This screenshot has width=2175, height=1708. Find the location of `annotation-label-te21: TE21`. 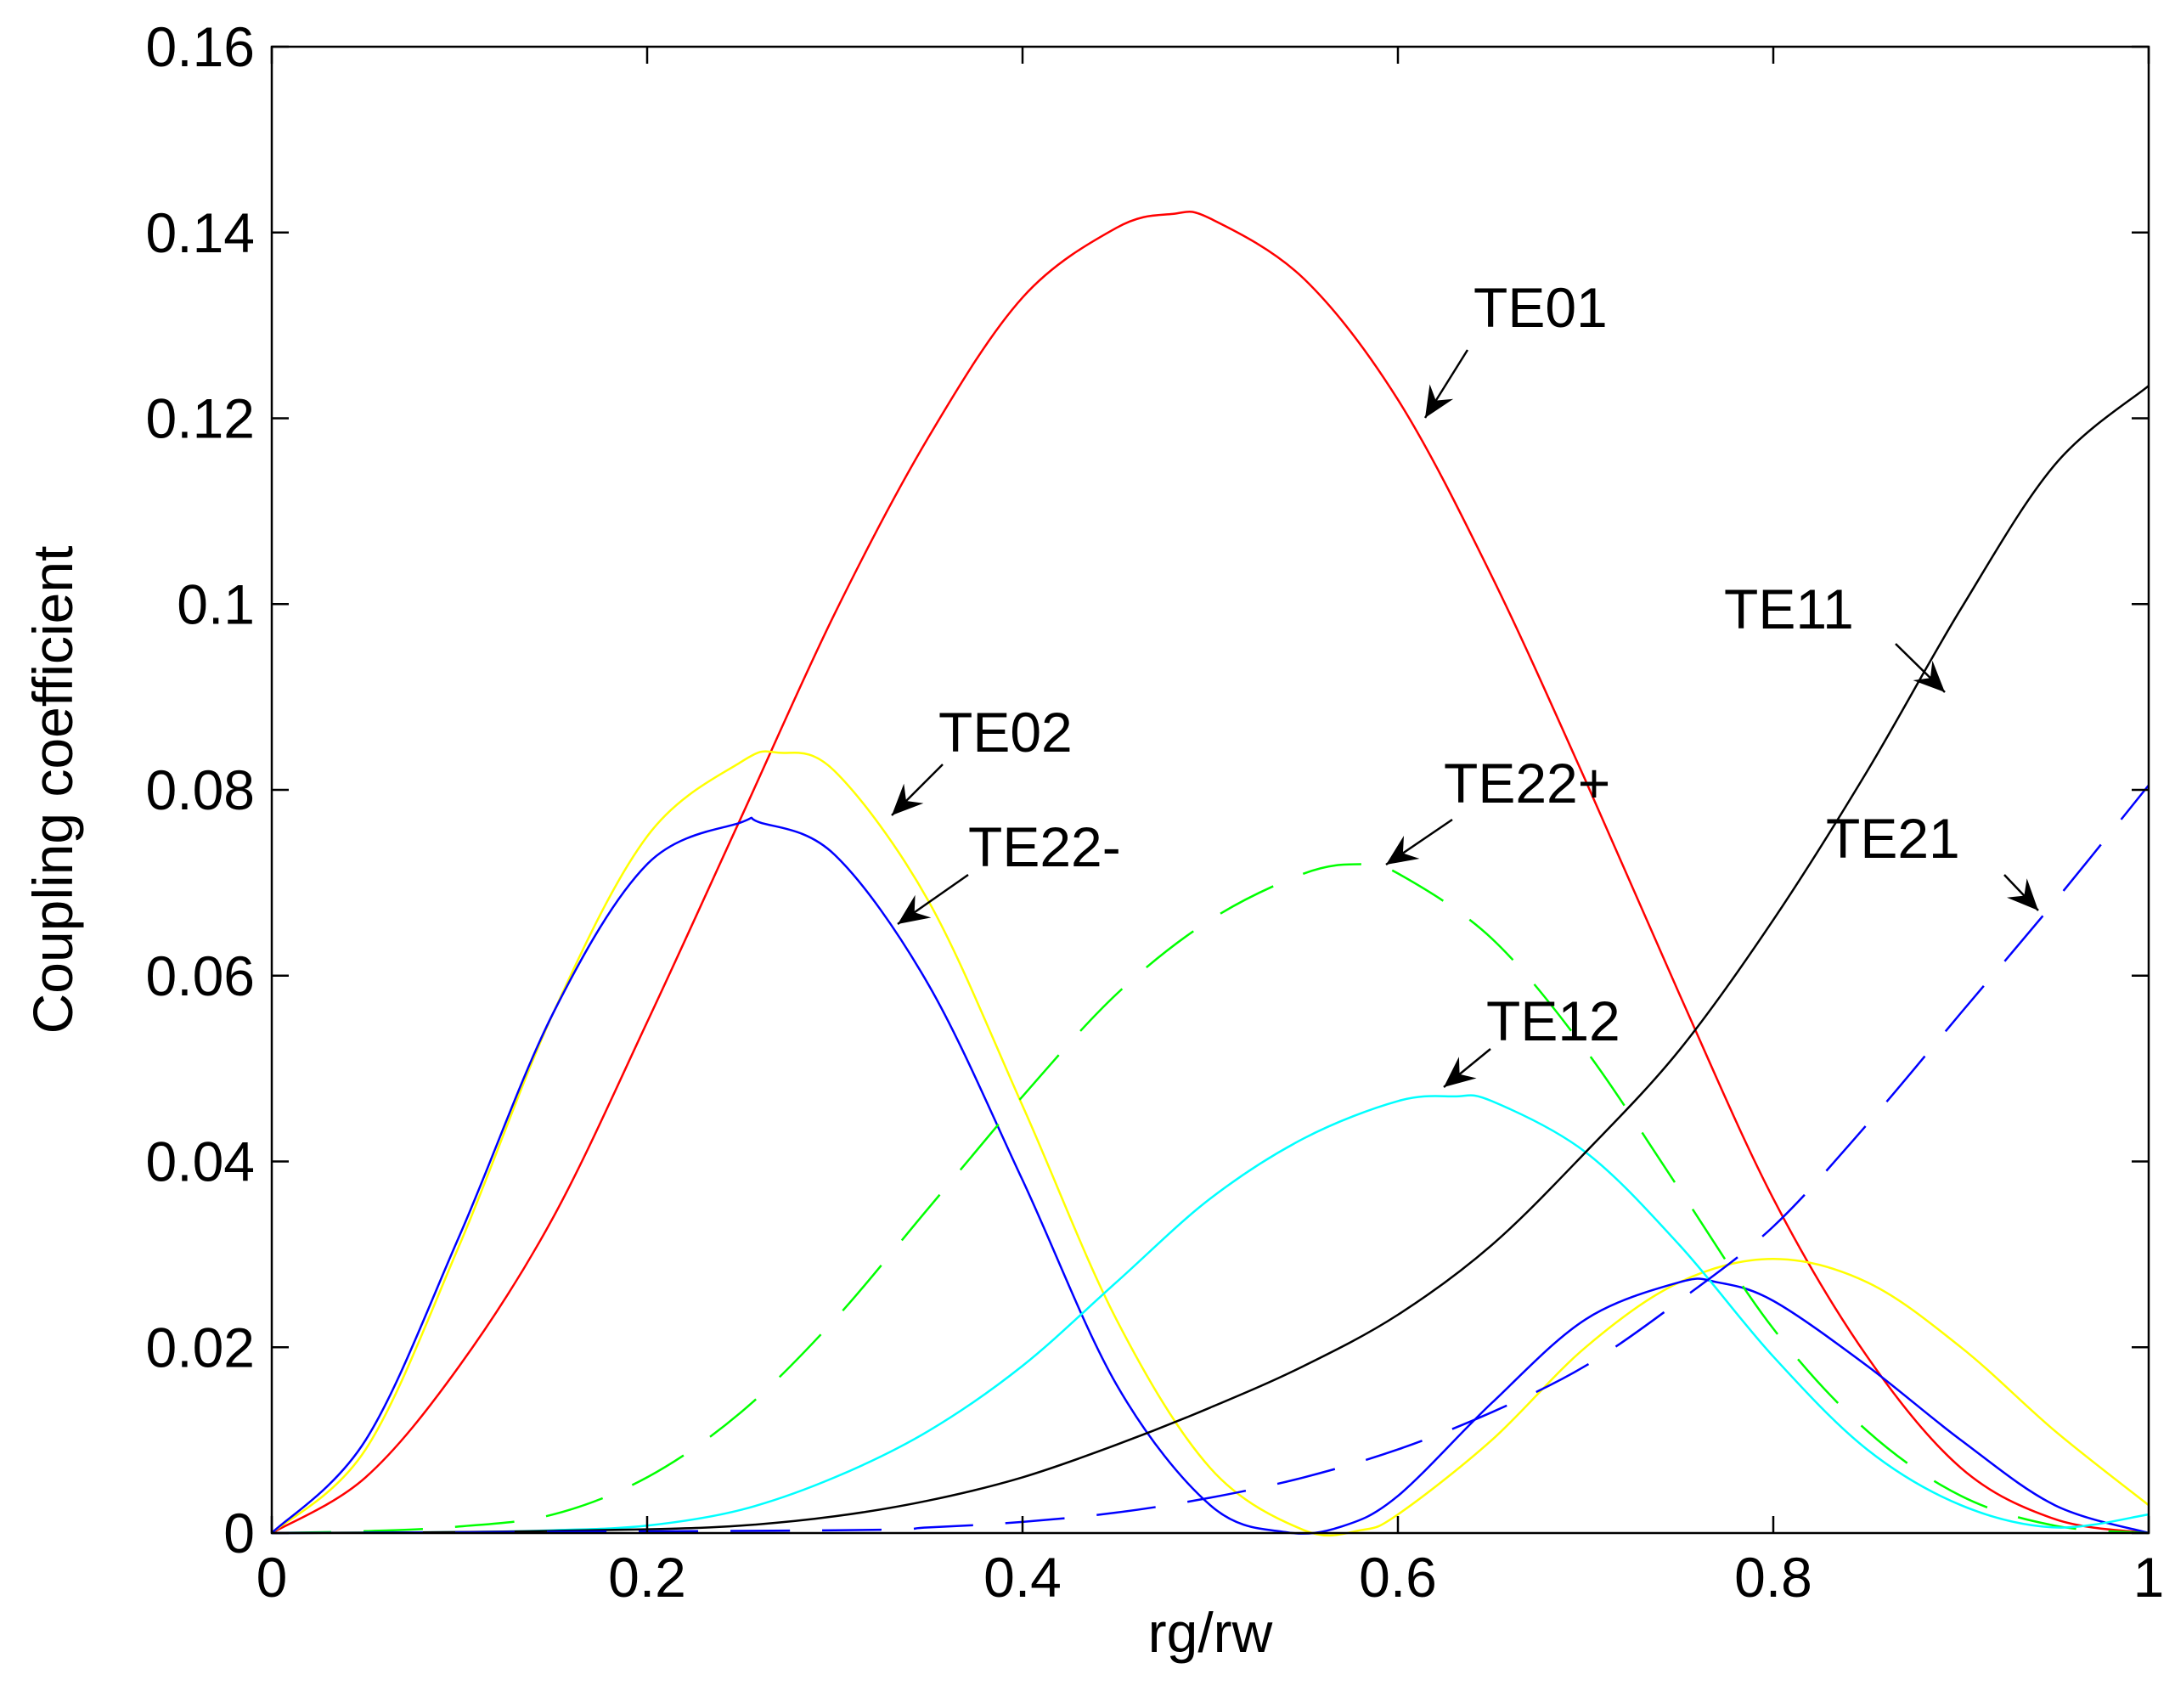

annotation-label-te21: TE21 is located at coordinates (1893, 838).